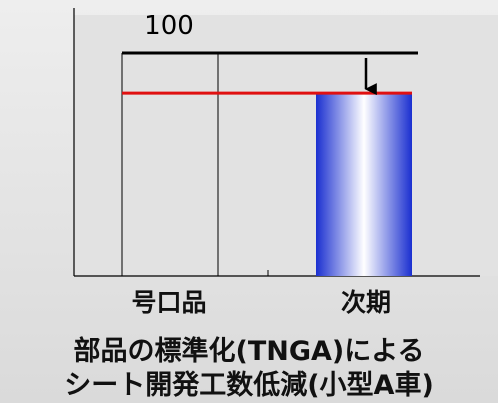  What do you see at coordinates (168, 302) in the screenshot?
I see `category-label-current: 号口品` at bounding box center [168, 302].